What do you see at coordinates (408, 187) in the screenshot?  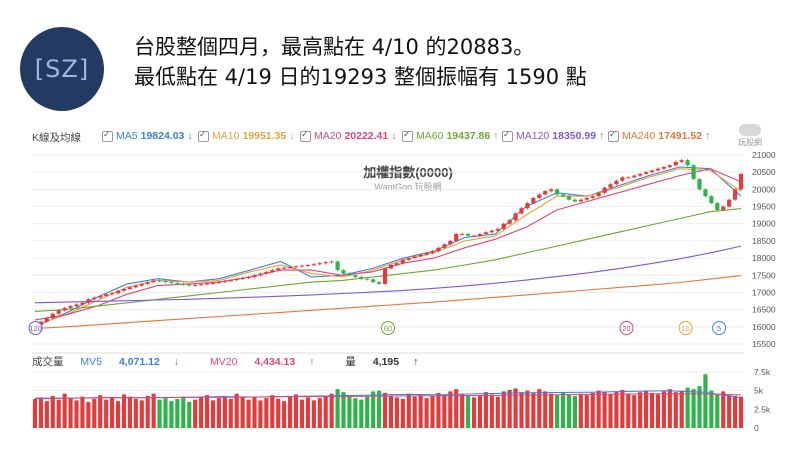 I see `chart-subtitle: WantGoo 玩股網` at bounding box center [408, 187].